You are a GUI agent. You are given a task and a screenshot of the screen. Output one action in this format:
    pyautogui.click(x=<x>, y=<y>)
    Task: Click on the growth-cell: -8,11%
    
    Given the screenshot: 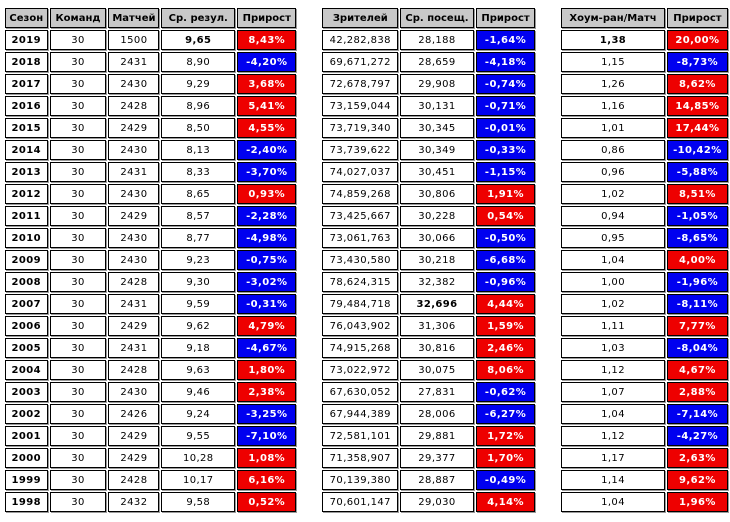 What is the action you would take?
    pyautogui.click(x=697, y=304)
    